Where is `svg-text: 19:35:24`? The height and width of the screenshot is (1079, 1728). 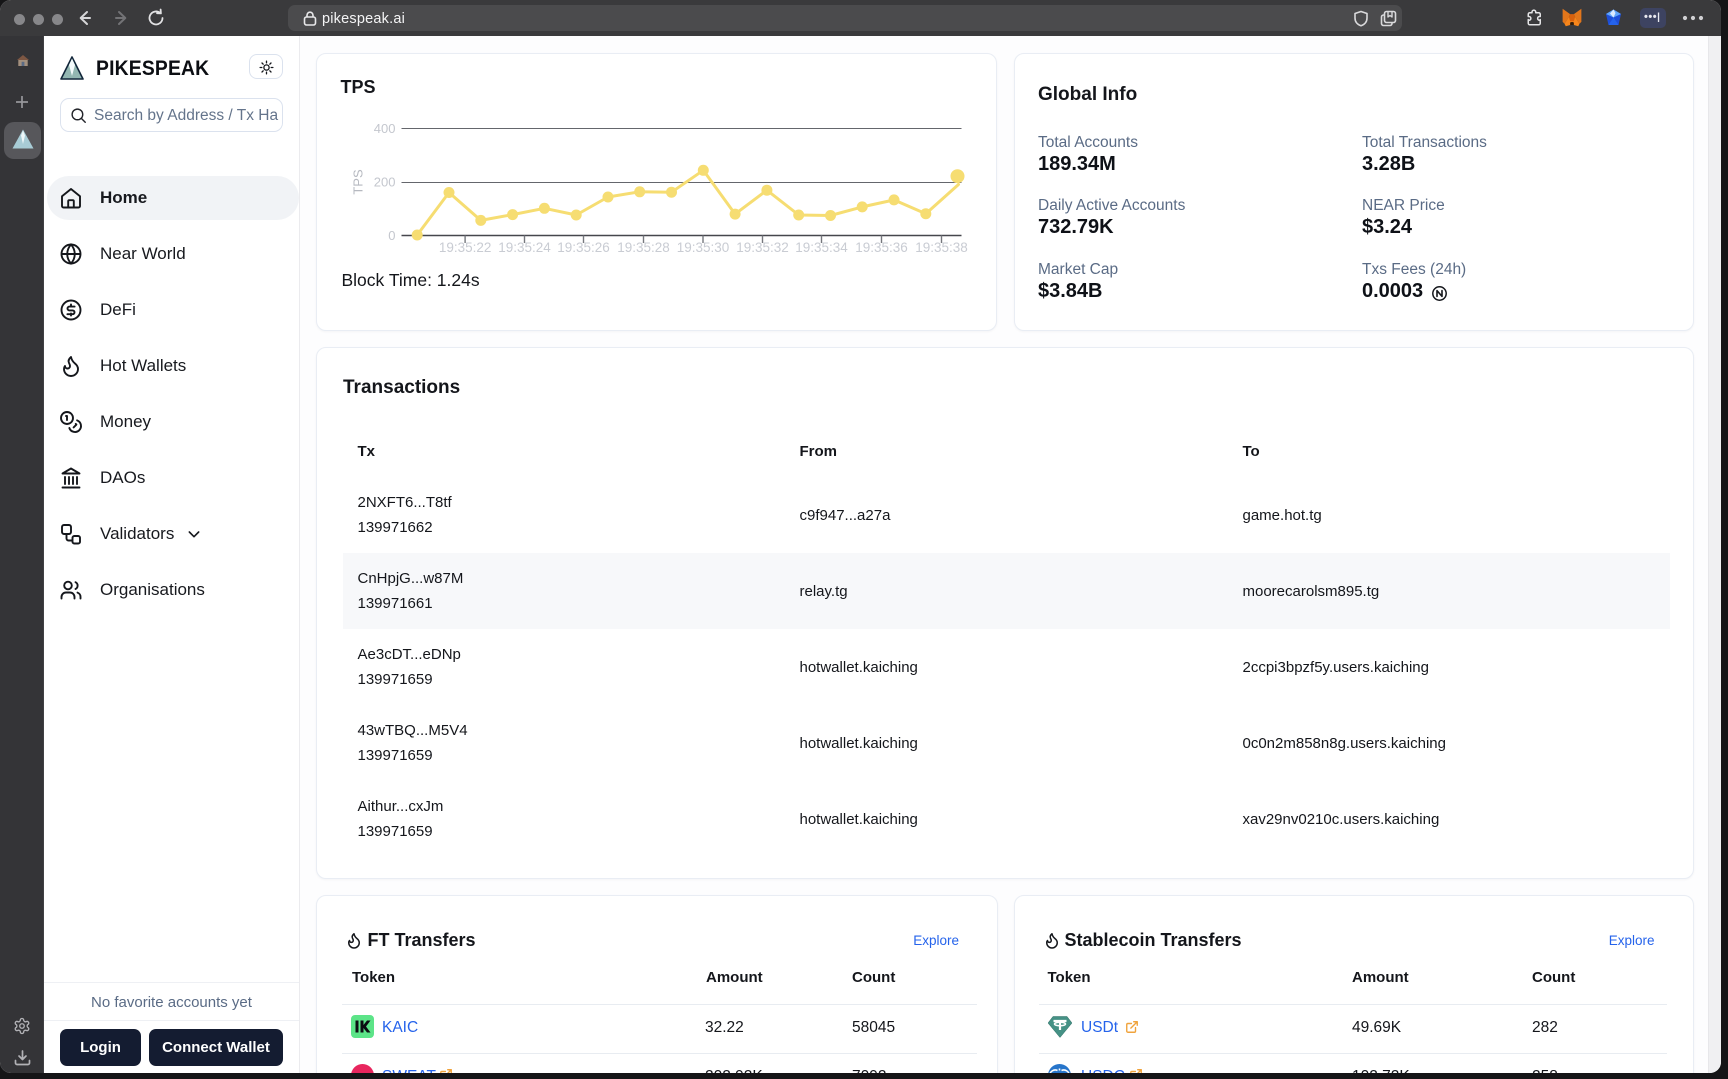 svg-text: 19:35:24 is located at coordinates (524, 247).